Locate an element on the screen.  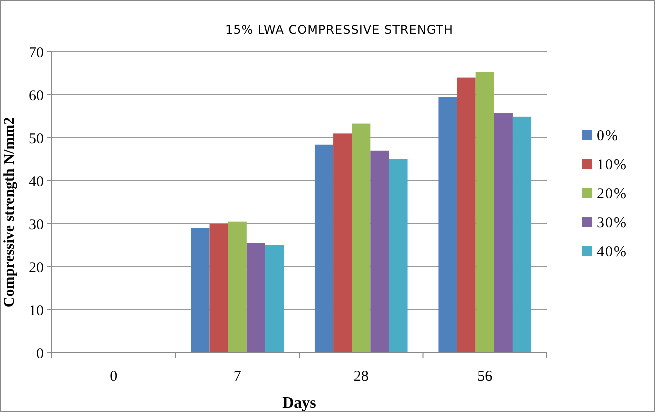
legend-label: 20% is located at coordinates (612, 194).